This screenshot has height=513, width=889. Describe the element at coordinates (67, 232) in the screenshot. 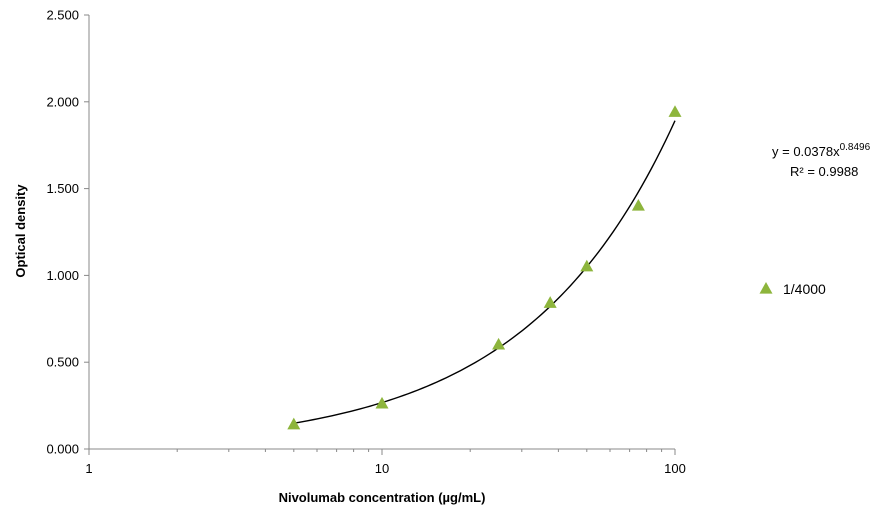

I see `y-ticks: 0.000 0.500 1.000 1.500 2.000 2.500` at that location.